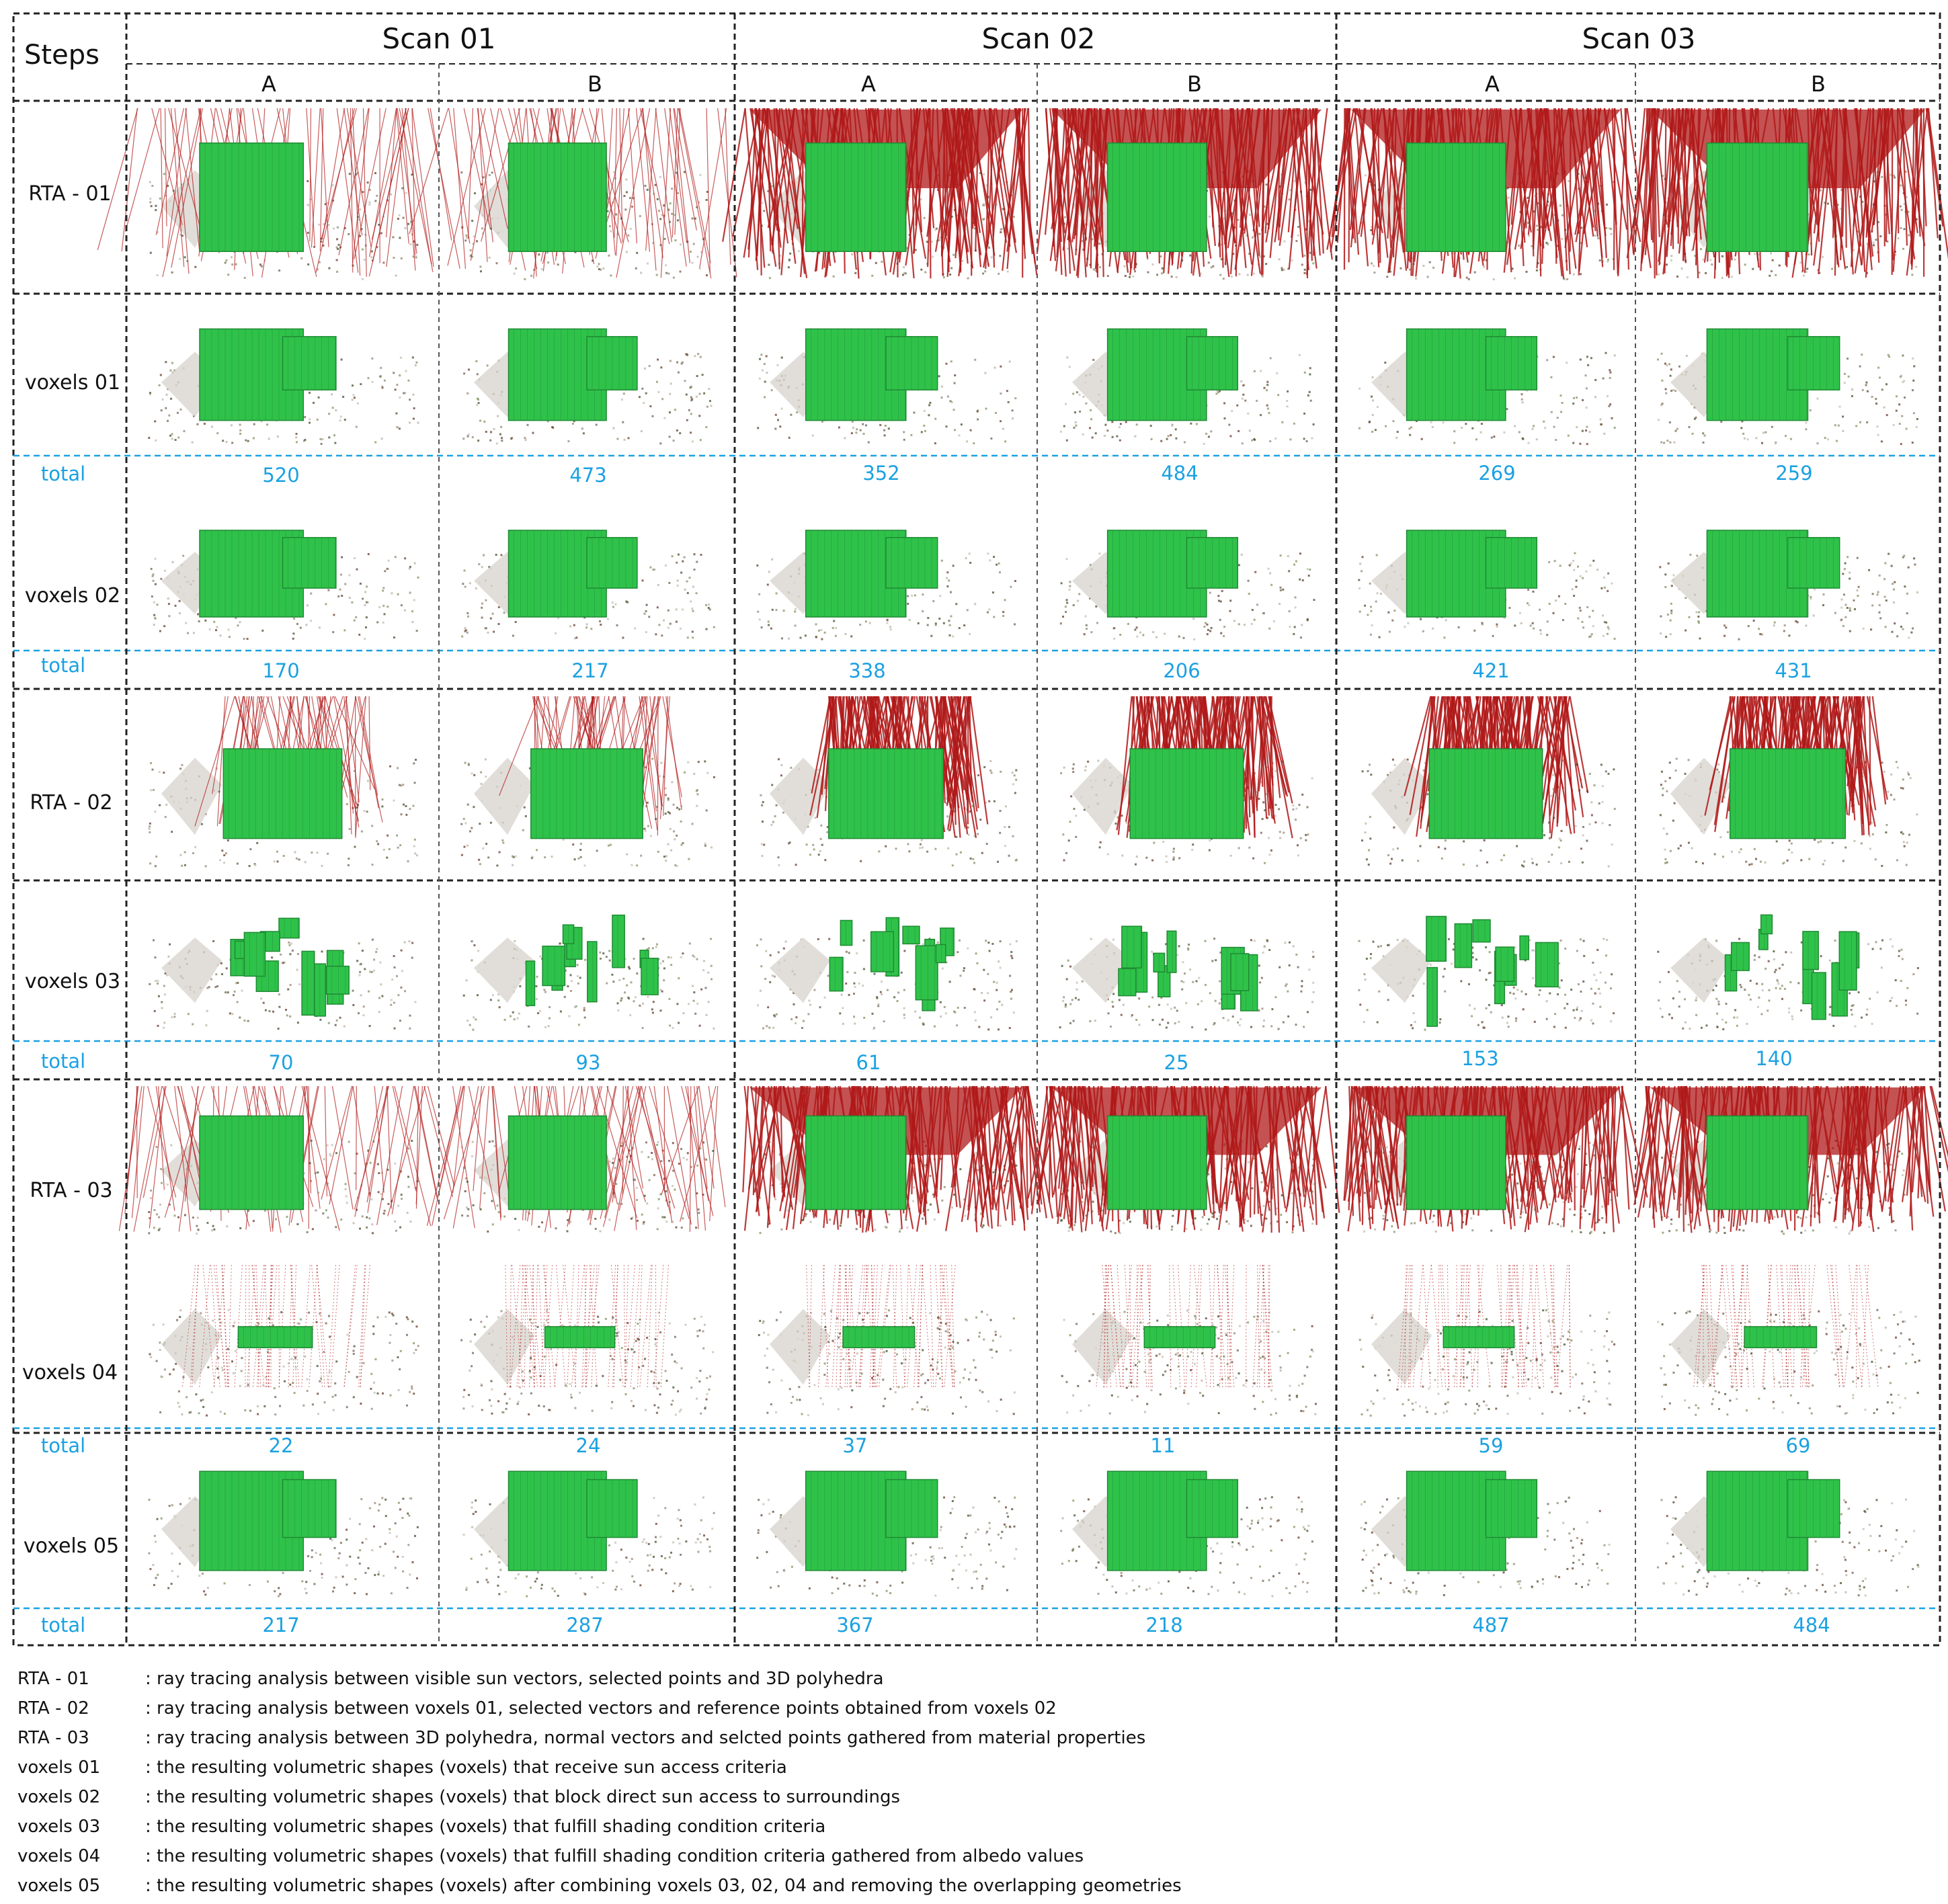 The width and height of the screenshot is (1948, 1904). What do you see at coordinates (71, 803) in the screenshot?
I see `step-label-rta-02: RTA - 02` at bounding box center [71, 803].